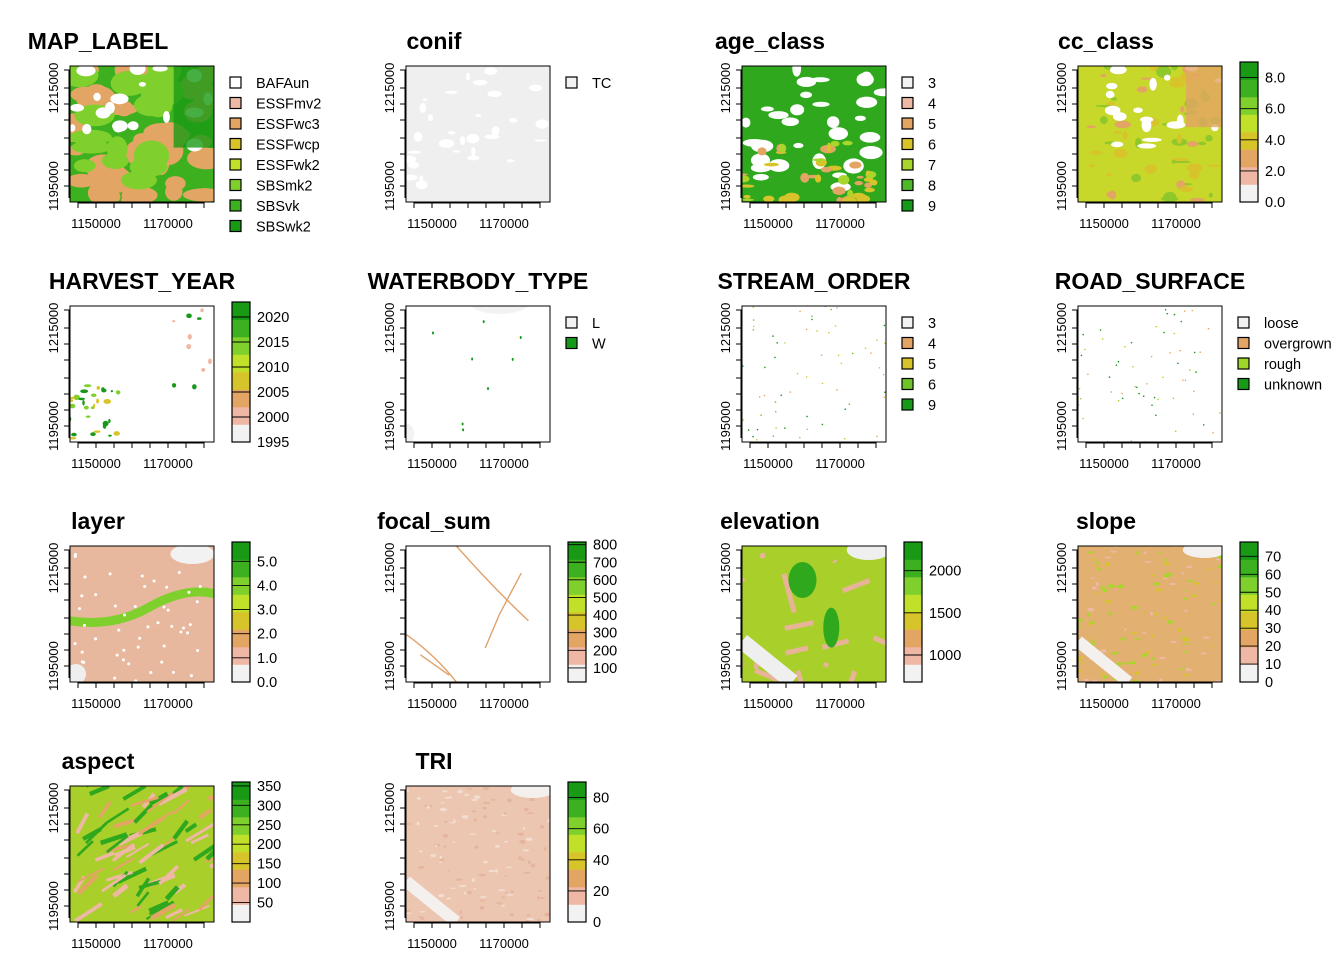 Image resolution: width=1344 pixels, height=960 pixels. I want to click on colorbar-tick-label: 2000, so click(273, 418).